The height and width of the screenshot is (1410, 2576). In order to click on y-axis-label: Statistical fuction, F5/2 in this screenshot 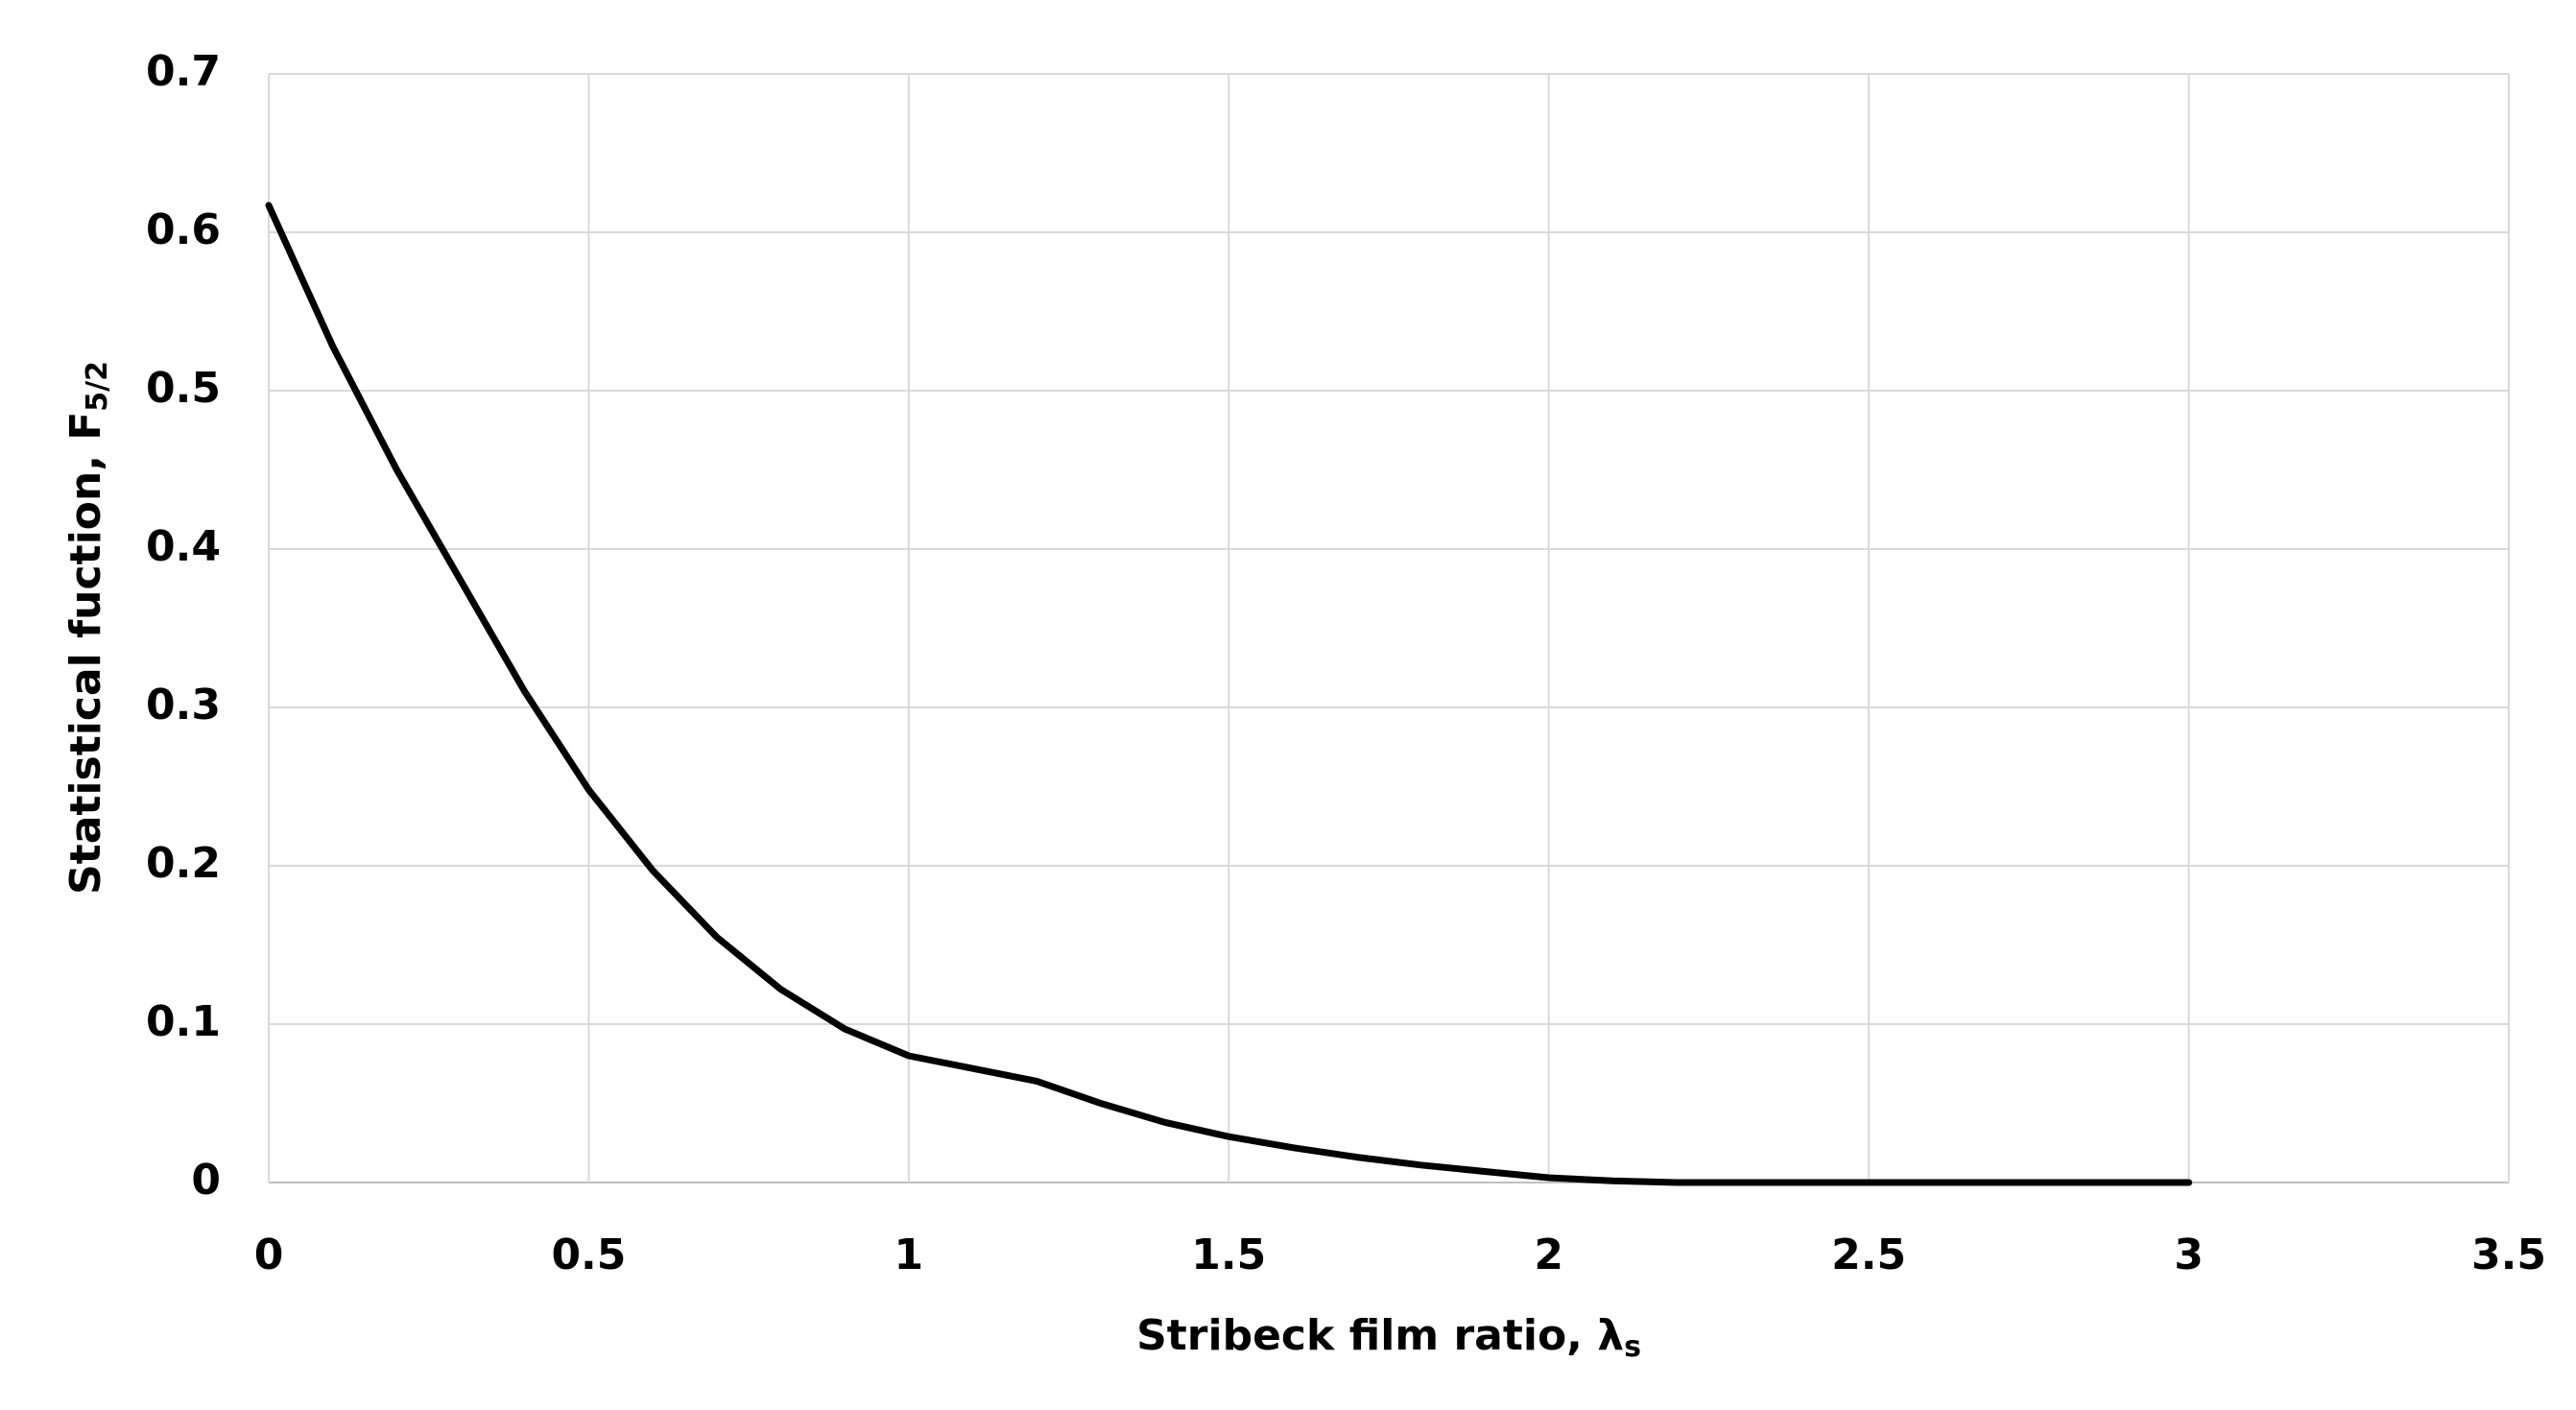, I will do `click(87, 628)`.